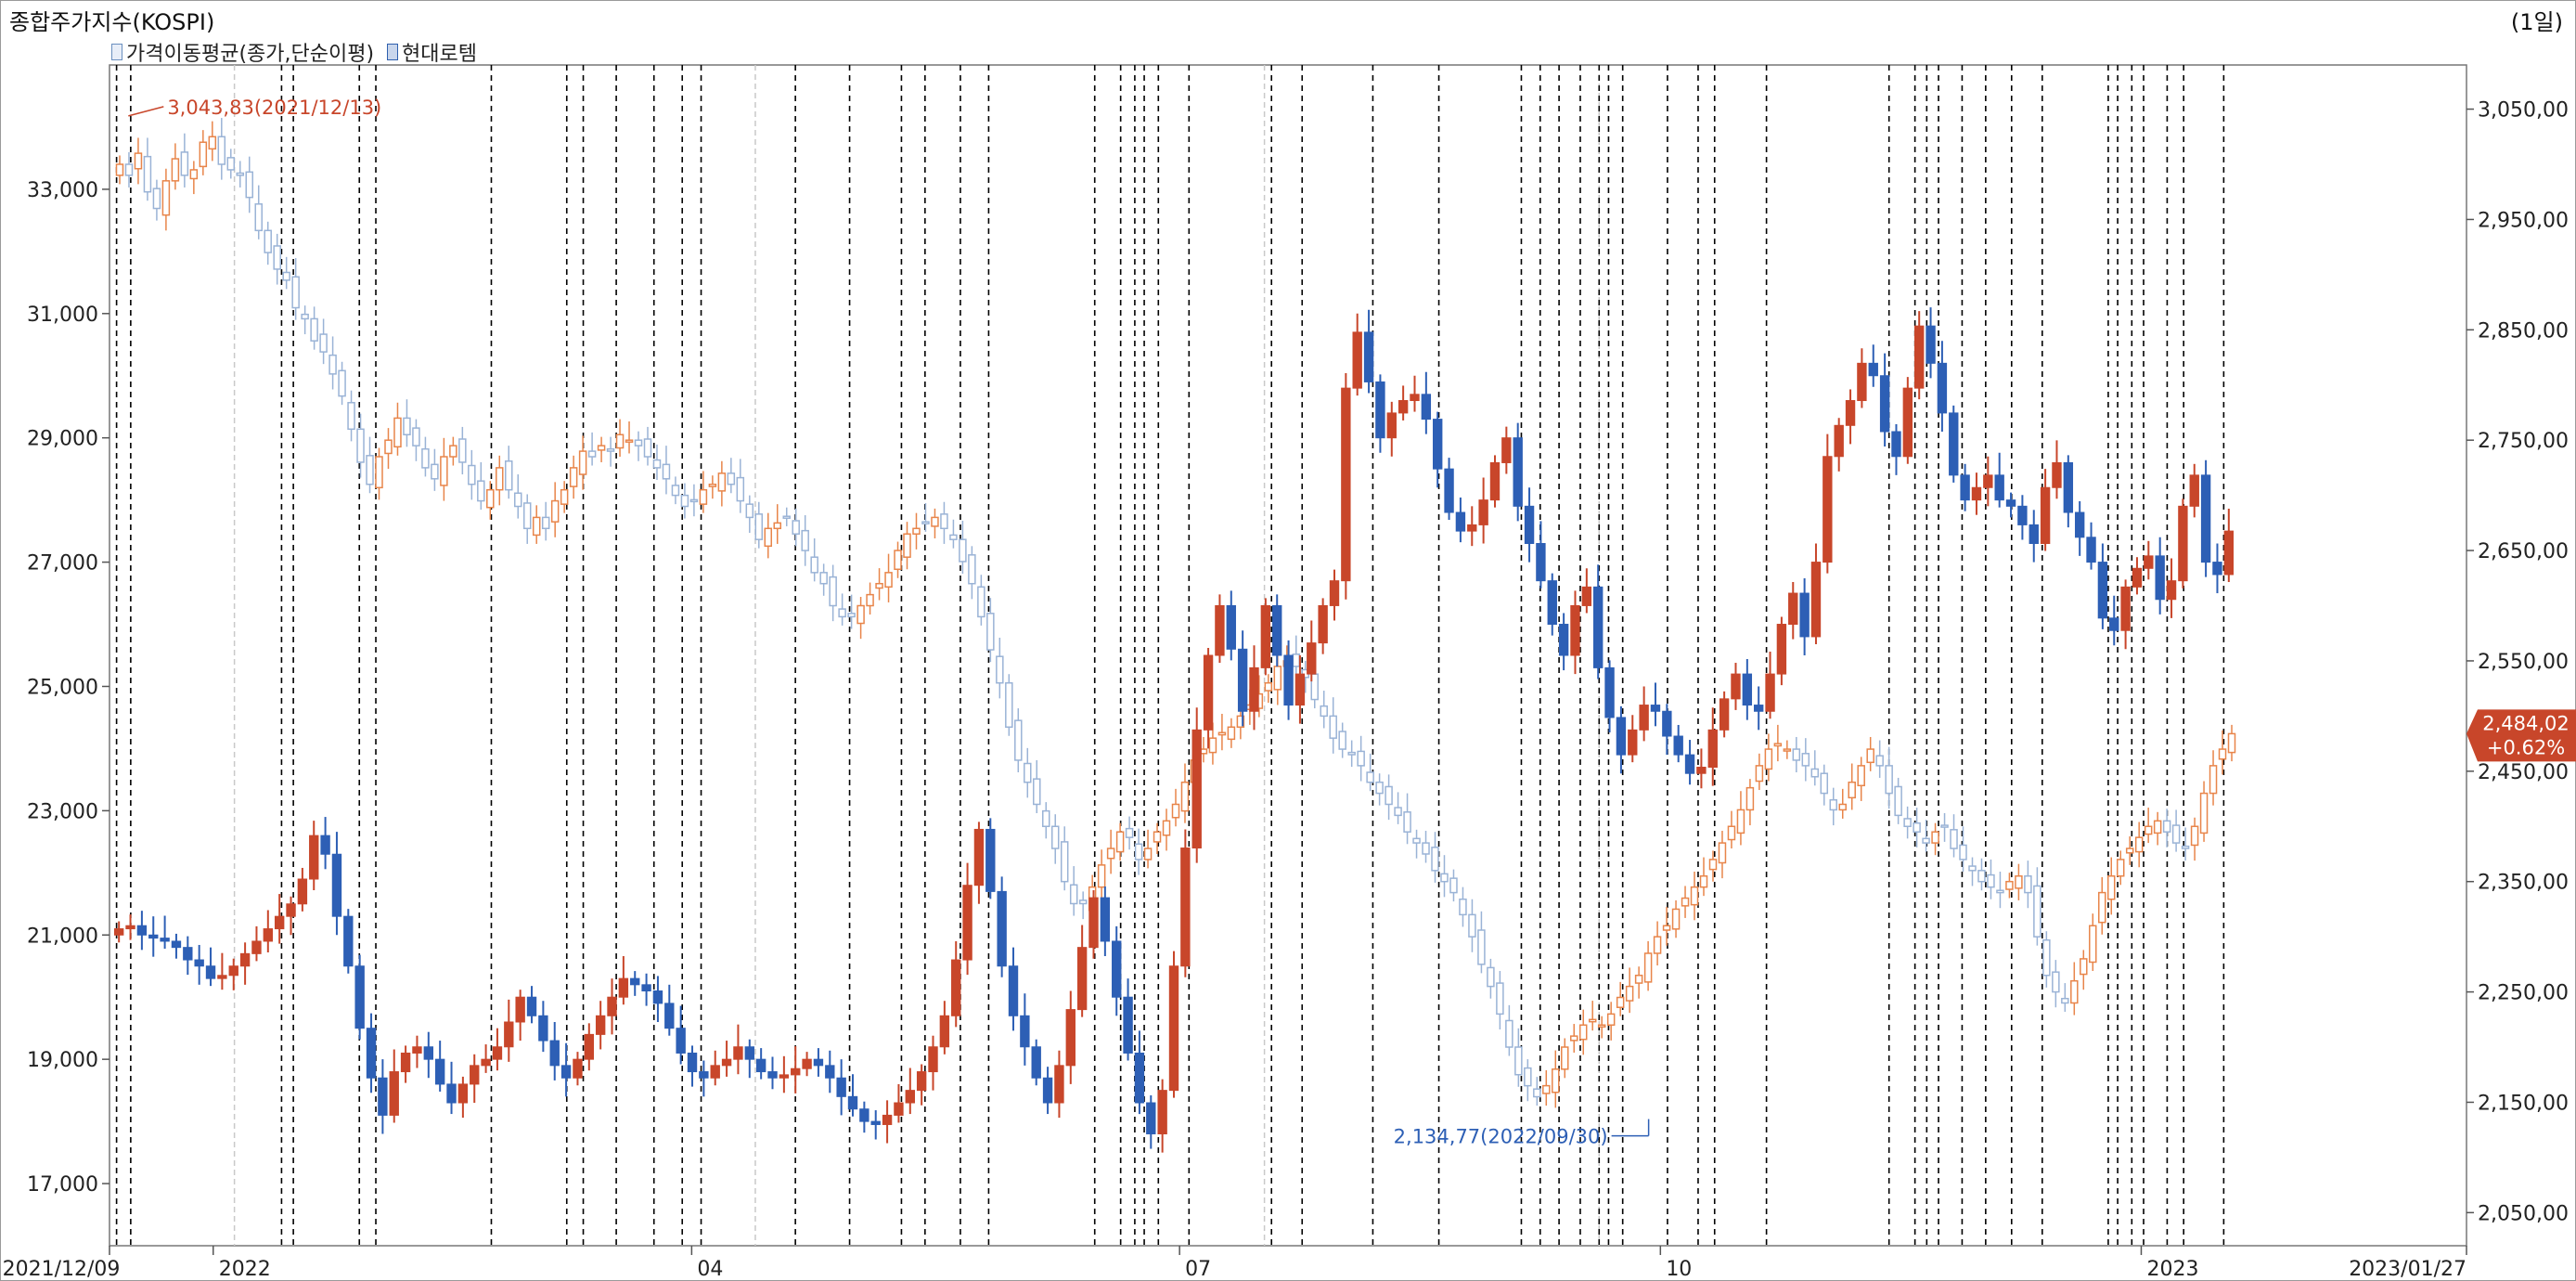 This screenshot has width=2576, height=1281. Describe the element at coordinates (2536, 22) in the screenshot. I see `period-label: (1일)` at that location.